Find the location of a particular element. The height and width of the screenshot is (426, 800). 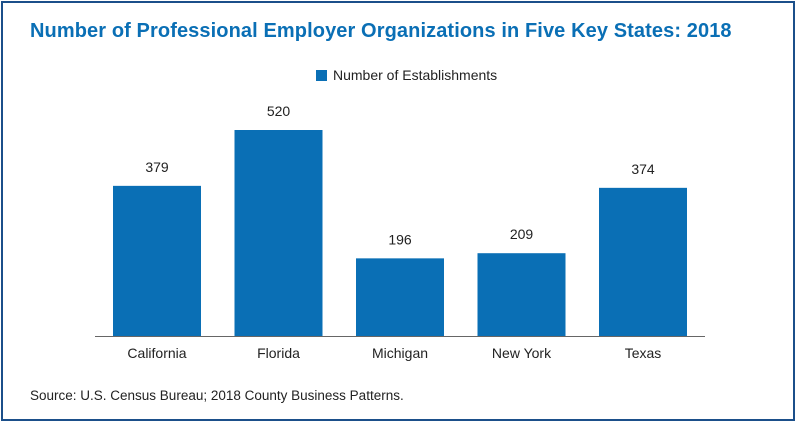

x-tick-label: California is located at coordinates (156, 353).